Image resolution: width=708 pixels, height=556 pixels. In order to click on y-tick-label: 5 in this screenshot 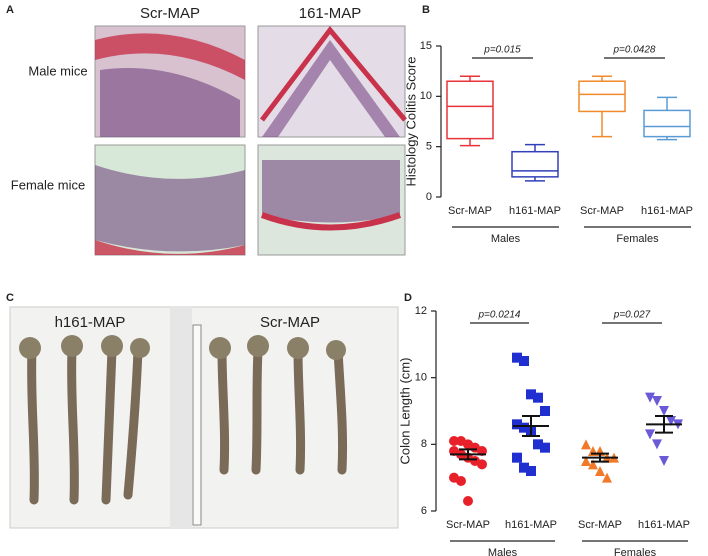, I will do `click(429, 147)`.